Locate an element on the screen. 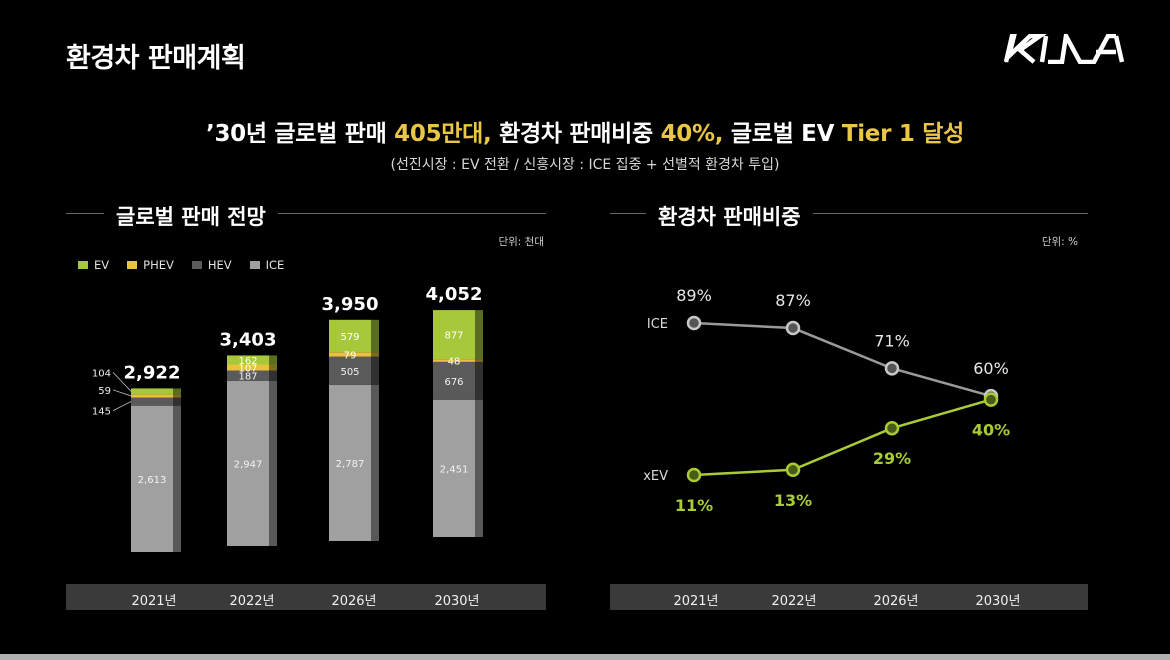 The width and height of the screenshot is (1170, 660). bar-x-label-2021: 2021년 is located at coordinates (154, 601).